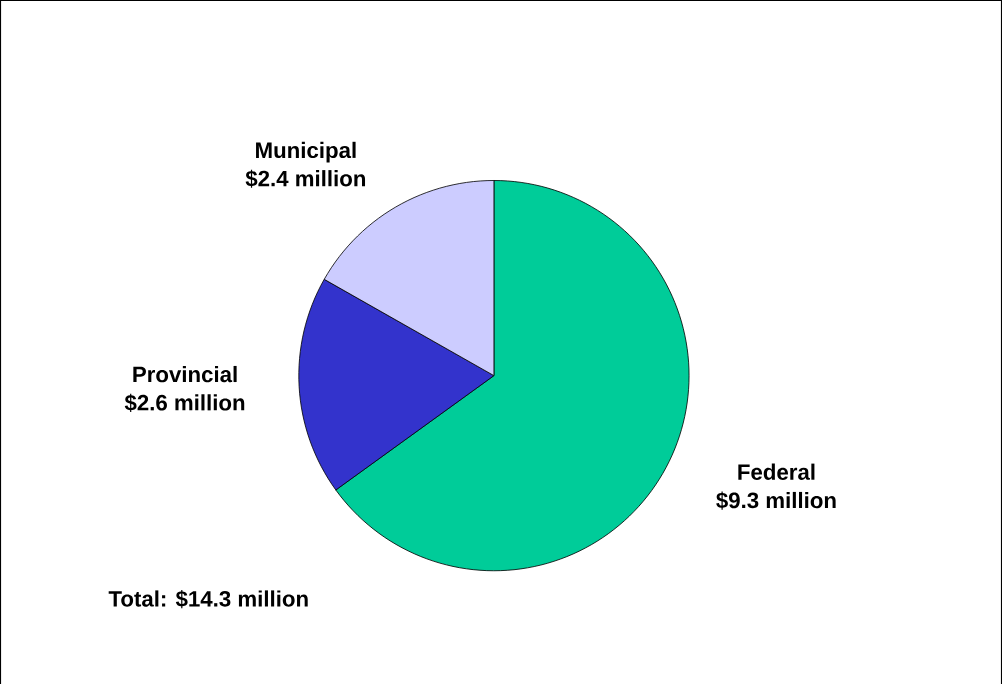 The image size is (1002, 685). Describe the element at coordinates (185, 374) in the screenshot. I see `slice-label: Provincial` at that location.